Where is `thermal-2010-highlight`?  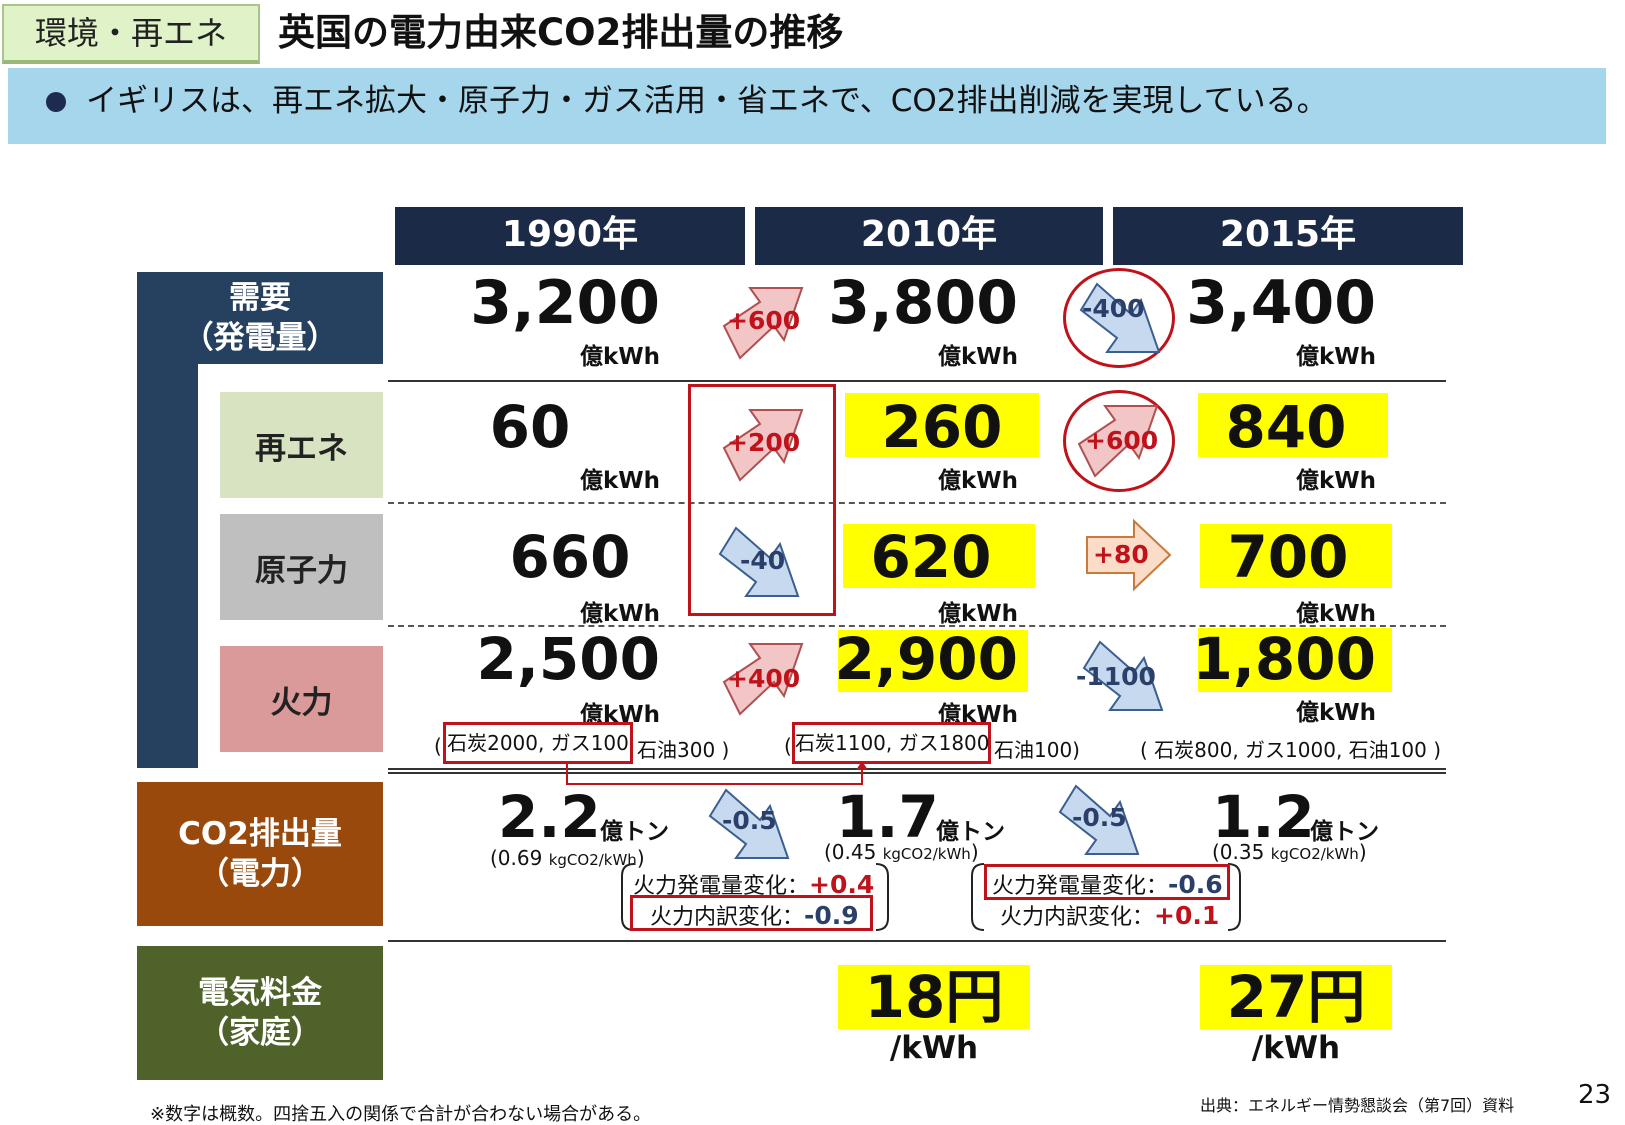
thermal-2010-highlight is located at coordinates (933, 661).